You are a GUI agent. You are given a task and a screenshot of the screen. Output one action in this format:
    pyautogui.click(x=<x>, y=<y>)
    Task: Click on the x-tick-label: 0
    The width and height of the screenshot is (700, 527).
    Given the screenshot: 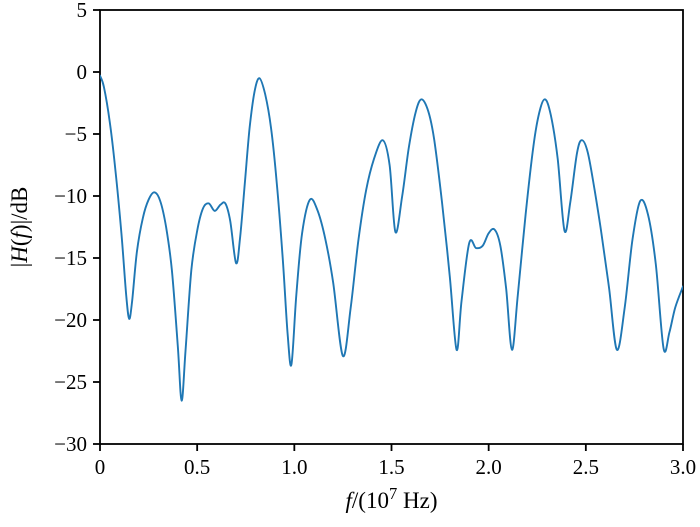 What is the action you would take?
    pyautogui.click(x=100, y=467)
    